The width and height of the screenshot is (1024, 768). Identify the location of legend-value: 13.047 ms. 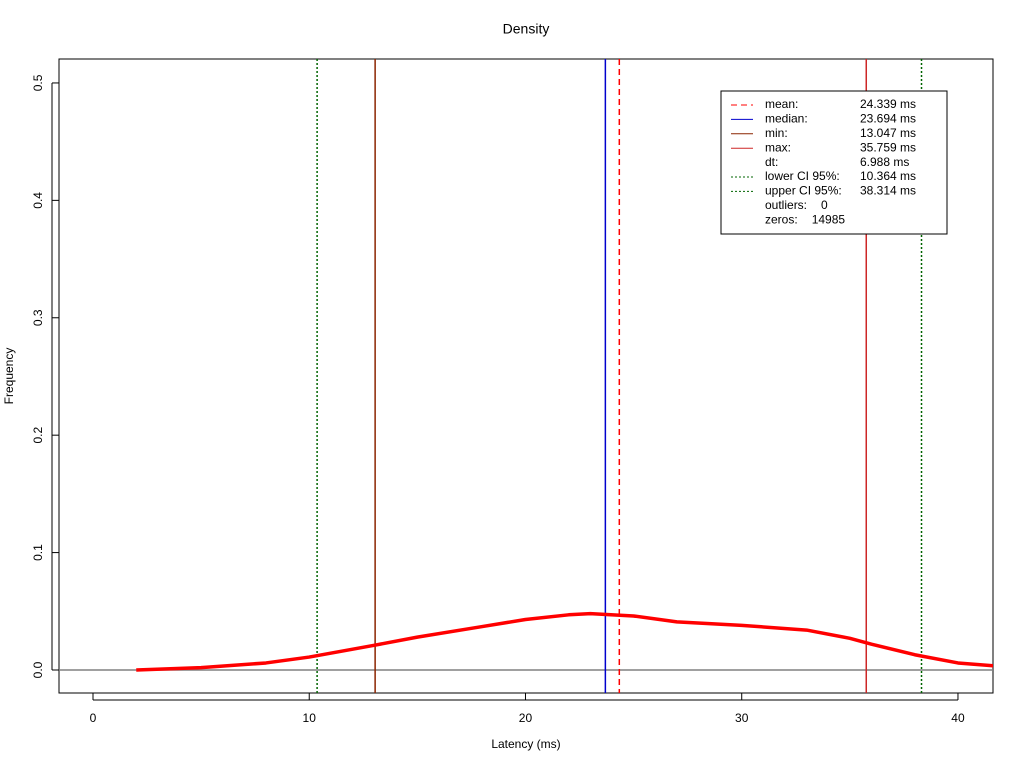
(888, 133).